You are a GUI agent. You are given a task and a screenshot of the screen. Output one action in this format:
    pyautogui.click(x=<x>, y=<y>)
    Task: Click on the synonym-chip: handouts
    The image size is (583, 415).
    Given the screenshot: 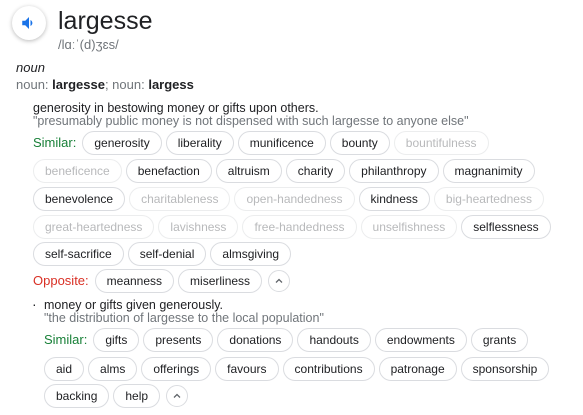 What is the action you would take?
    pyautogui.click(x=334, y=340)
    